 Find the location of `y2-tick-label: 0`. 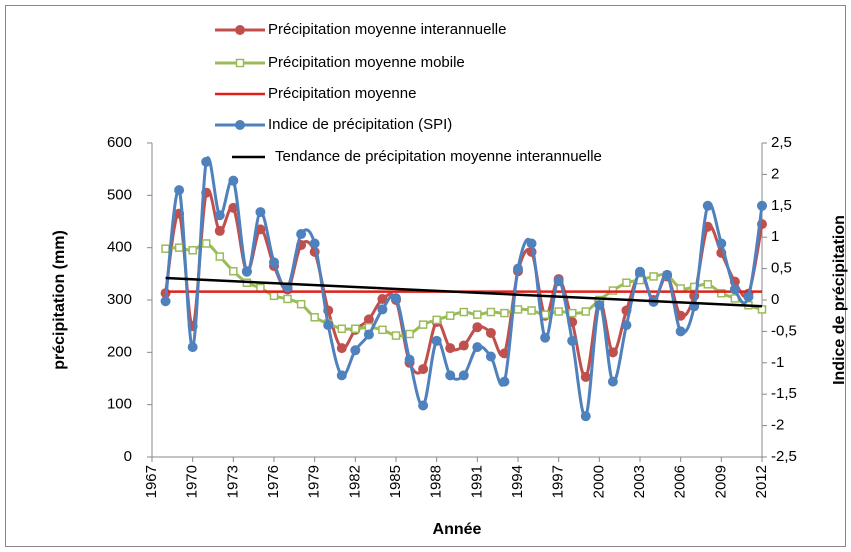

y2-tick-label: 0 is located at coordinates (775, 299).